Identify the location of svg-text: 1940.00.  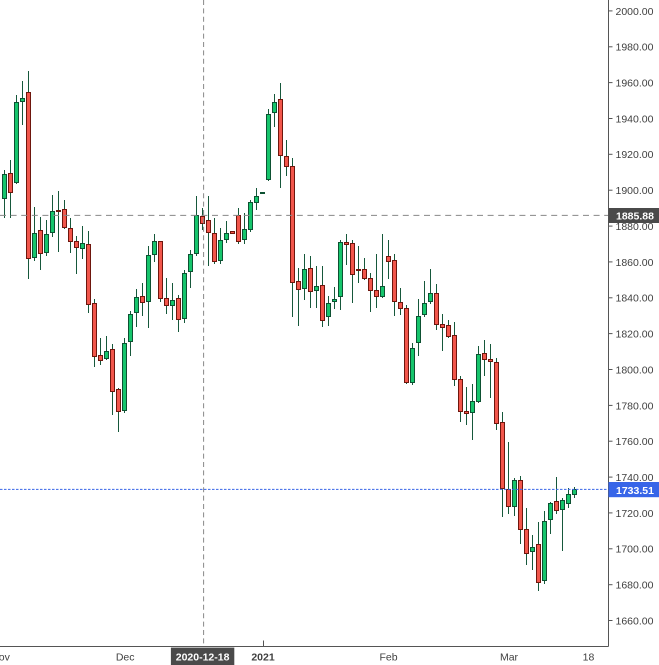
(635, 119).